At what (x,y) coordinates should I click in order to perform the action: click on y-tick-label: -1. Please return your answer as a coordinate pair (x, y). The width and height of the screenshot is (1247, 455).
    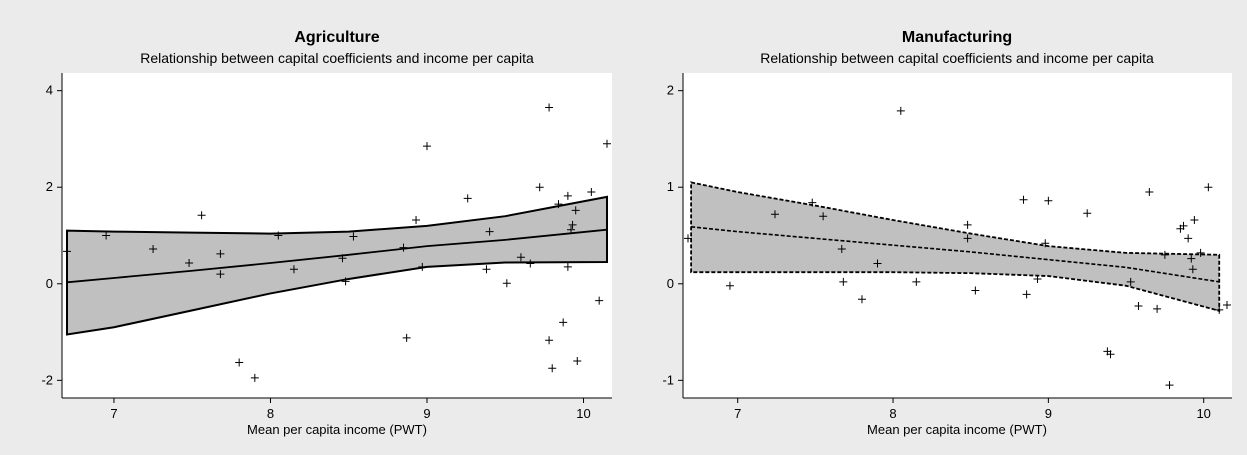
    Looking at the image, I should click on (668, 379).